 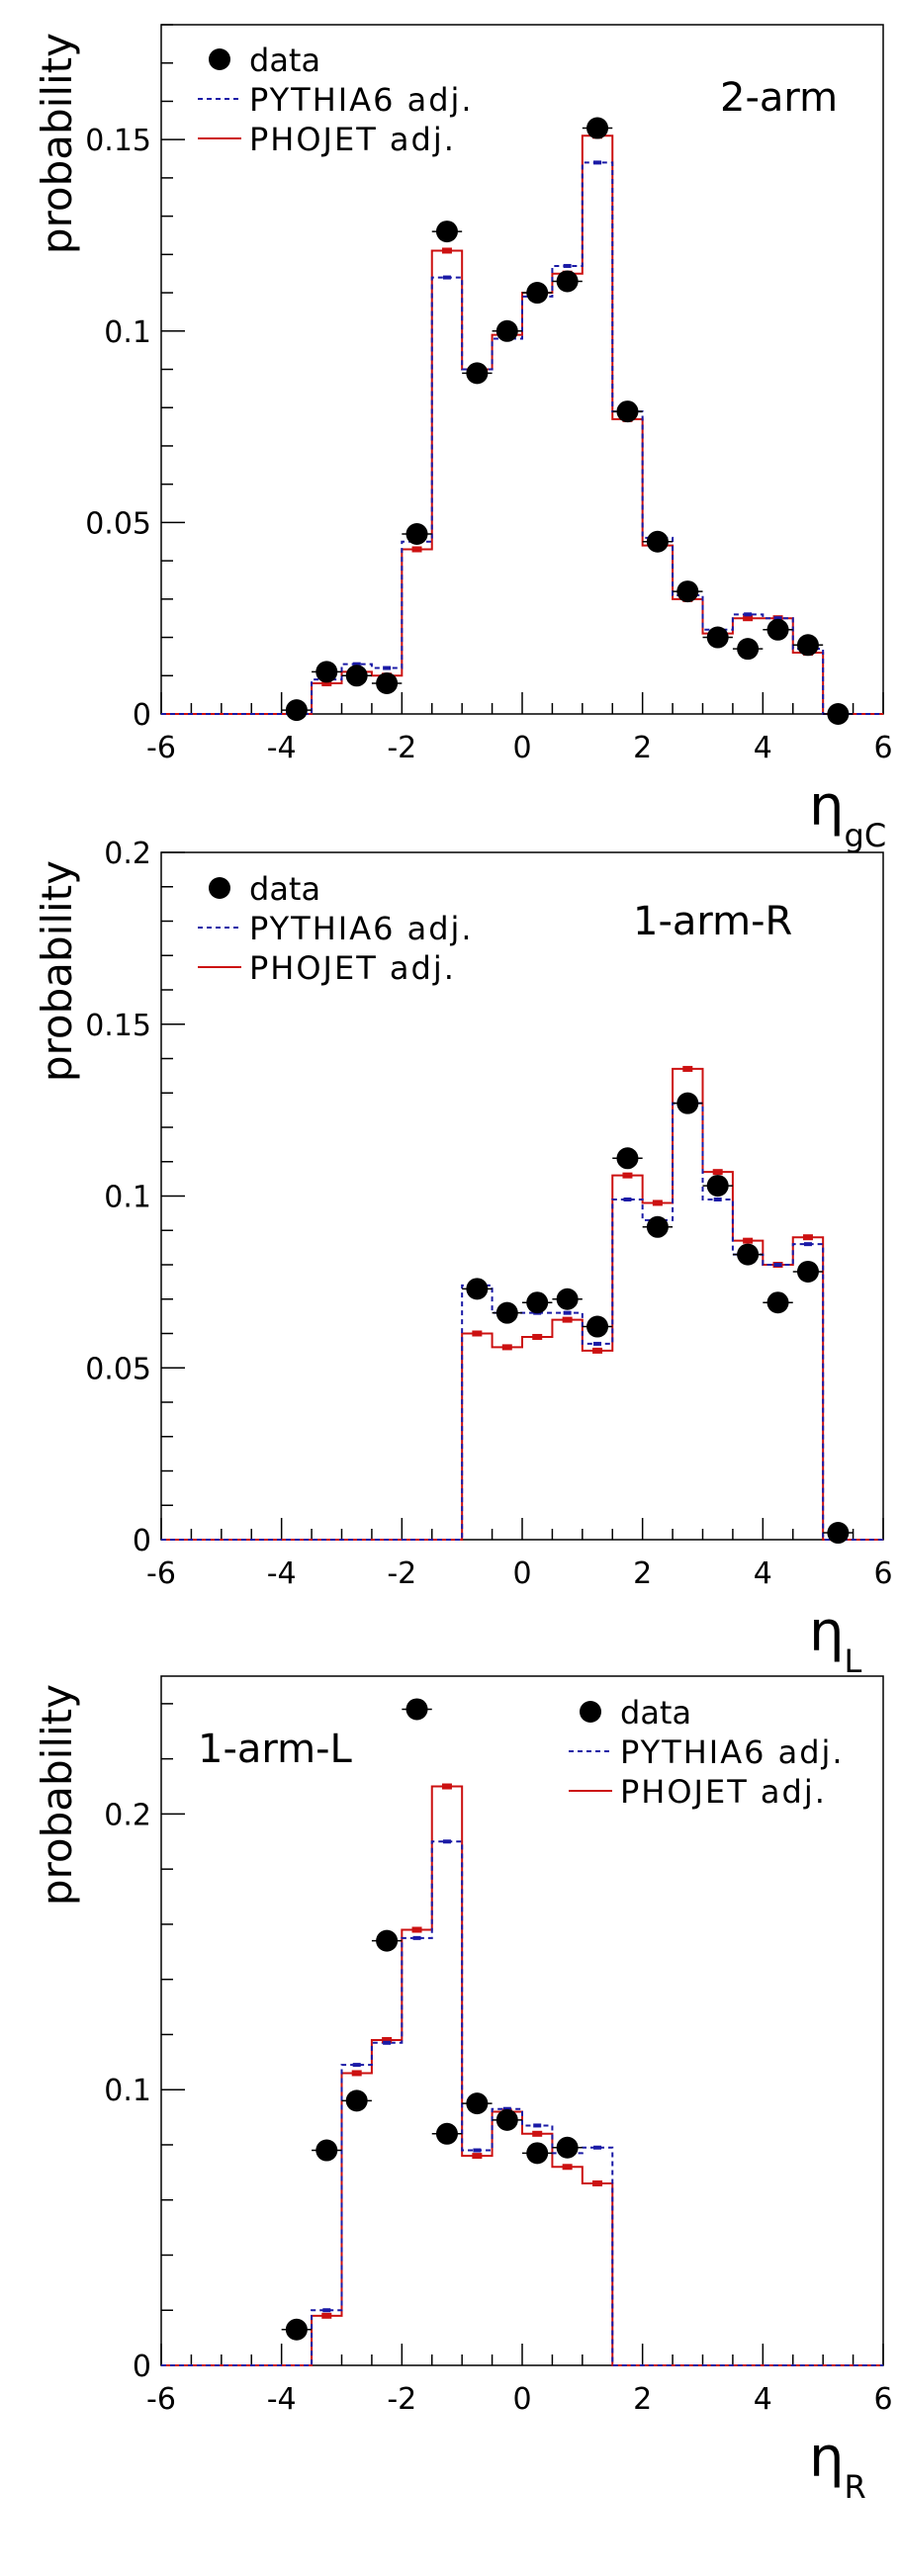 What do you see at coordinates (118, 1026) in the screenshot?
I see `y-tick-label: 0.15` at bounding box center [118, 1026].